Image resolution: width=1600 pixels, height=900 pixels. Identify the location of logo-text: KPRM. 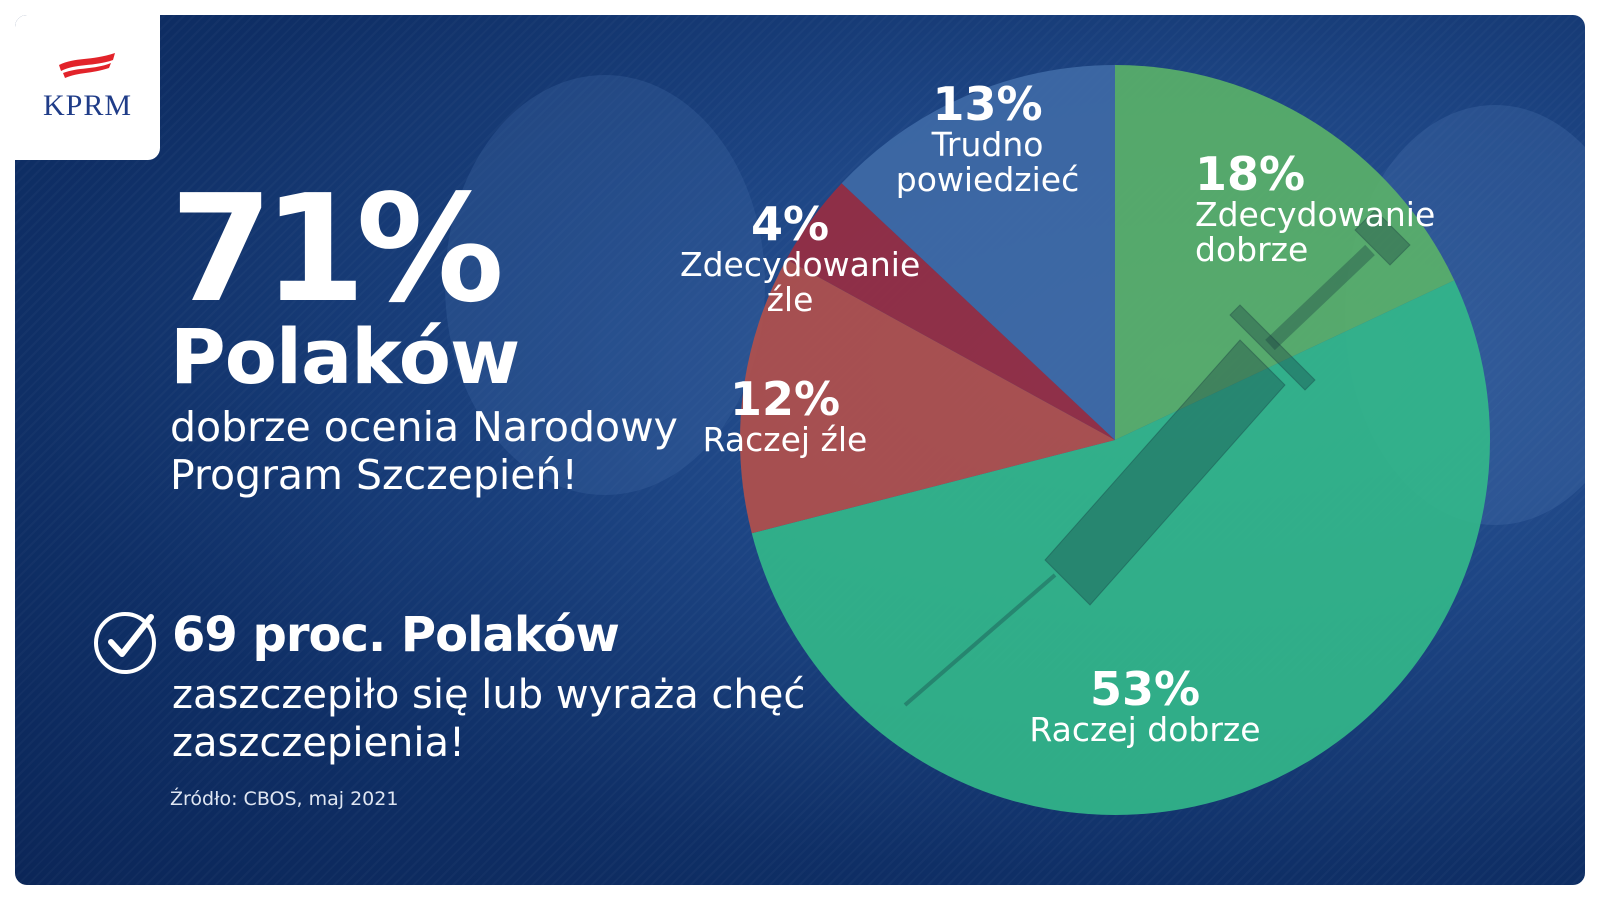
(87, 105).